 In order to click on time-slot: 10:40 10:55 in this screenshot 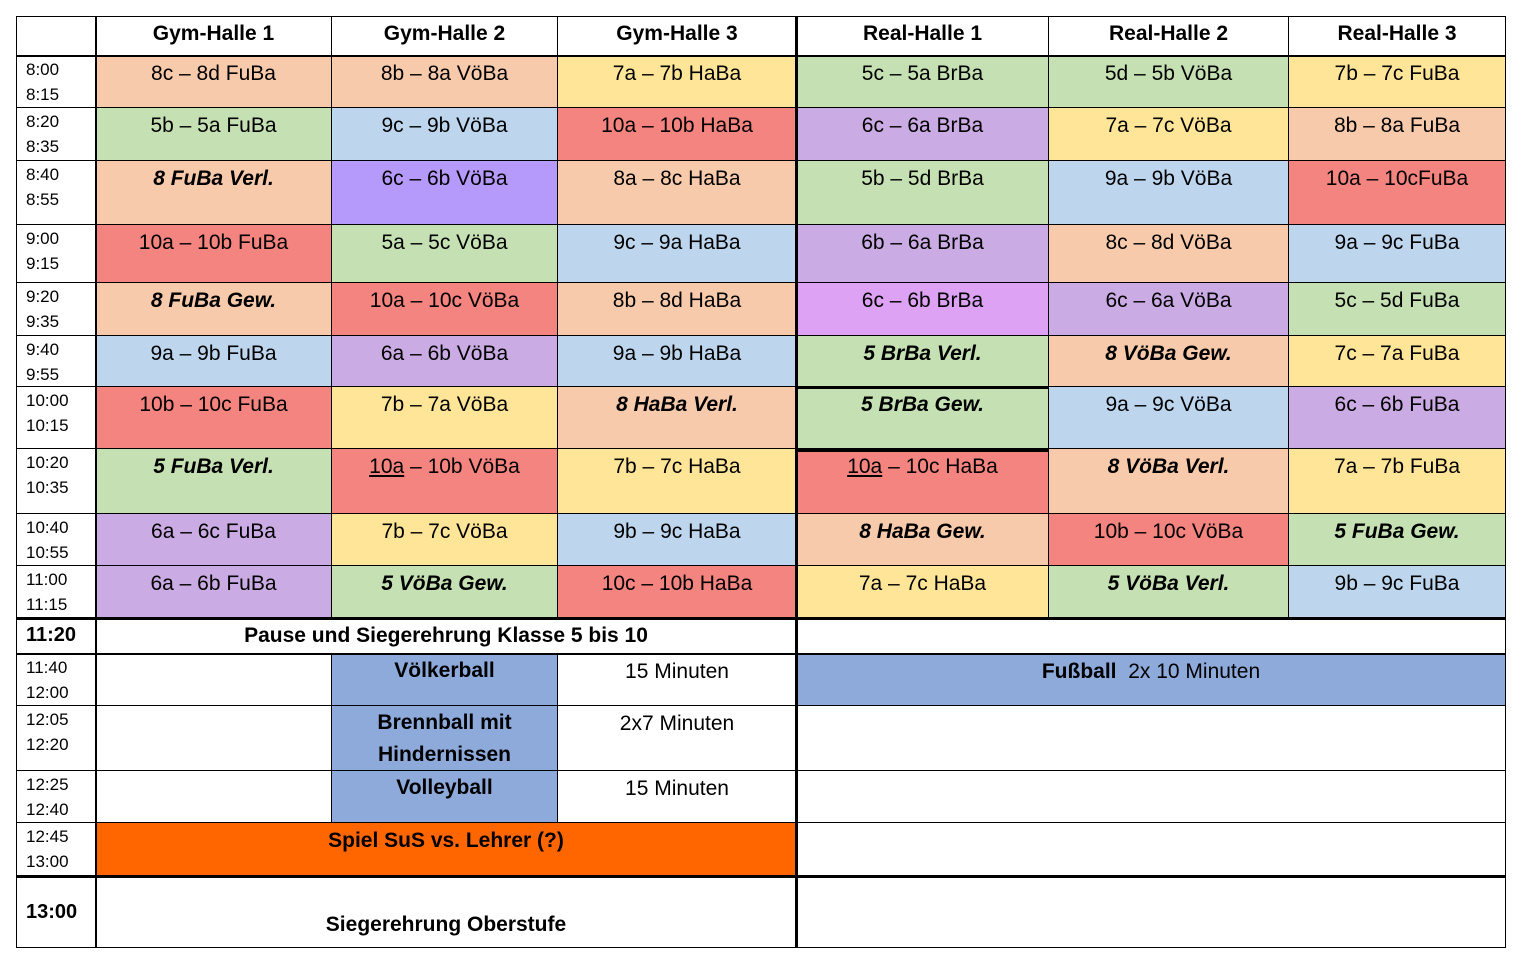, I will do `click(56, 540)`.